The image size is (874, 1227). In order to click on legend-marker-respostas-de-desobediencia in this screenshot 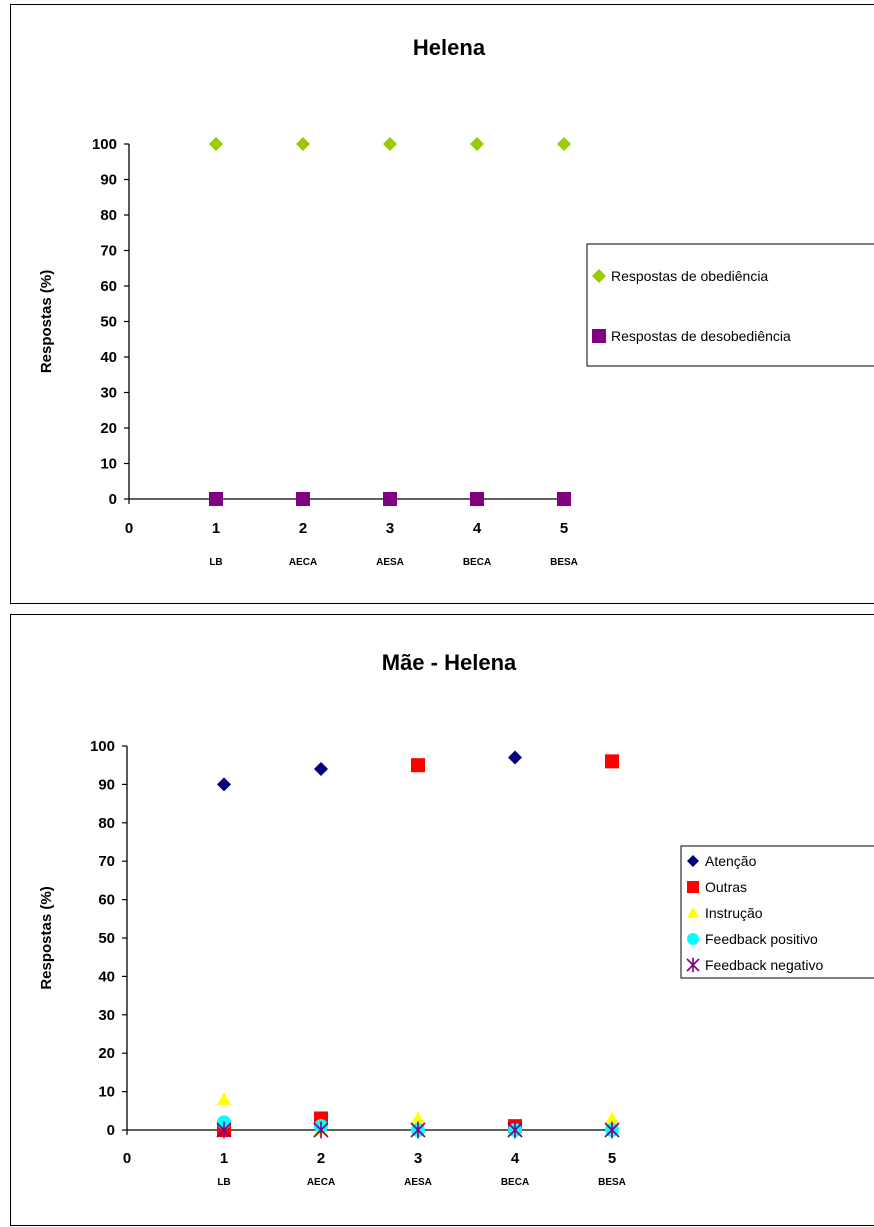, I will do `click(599, 336)`.